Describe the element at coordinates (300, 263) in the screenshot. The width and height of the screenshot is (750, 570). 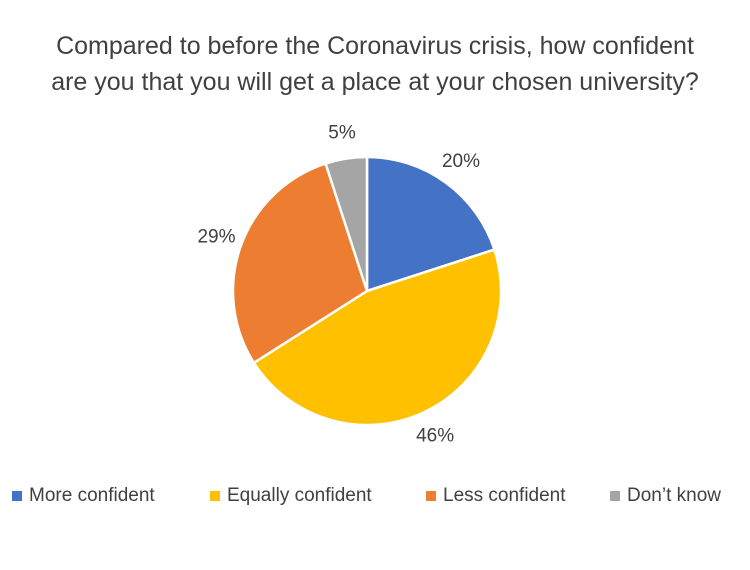
I see `pie-slice-less-confident` at that location.